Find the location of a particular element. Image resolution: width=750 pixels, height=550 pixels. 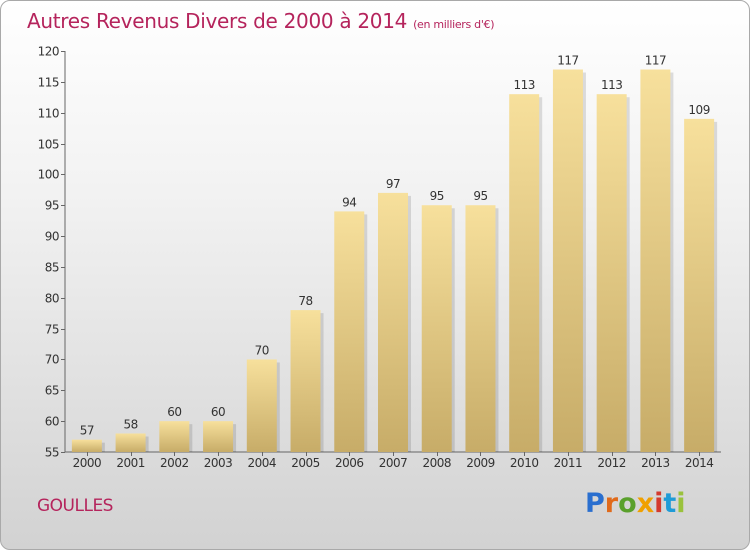

logo-letter: t is located at coordinates (670, 503).